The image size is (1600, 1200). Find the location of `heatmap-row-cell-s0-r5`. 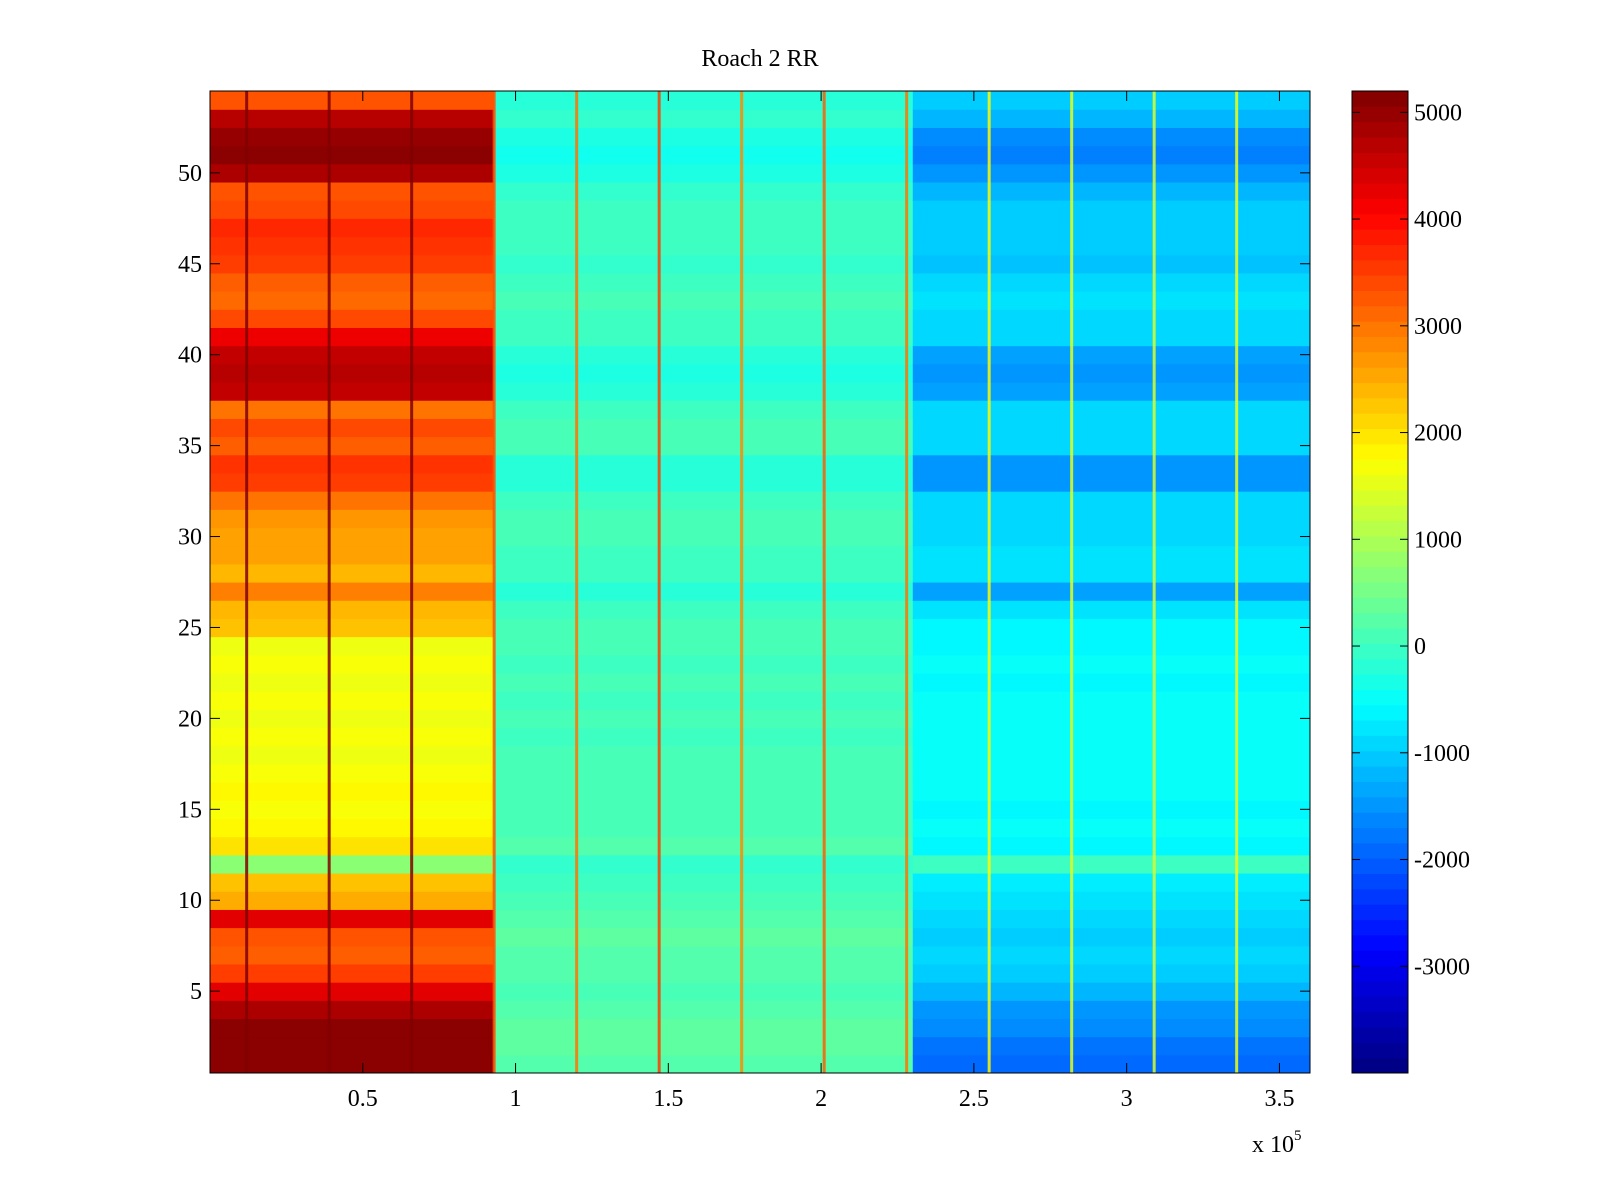

heatmap-row-cell-s0-r5 is located at coordinates (352, 991).